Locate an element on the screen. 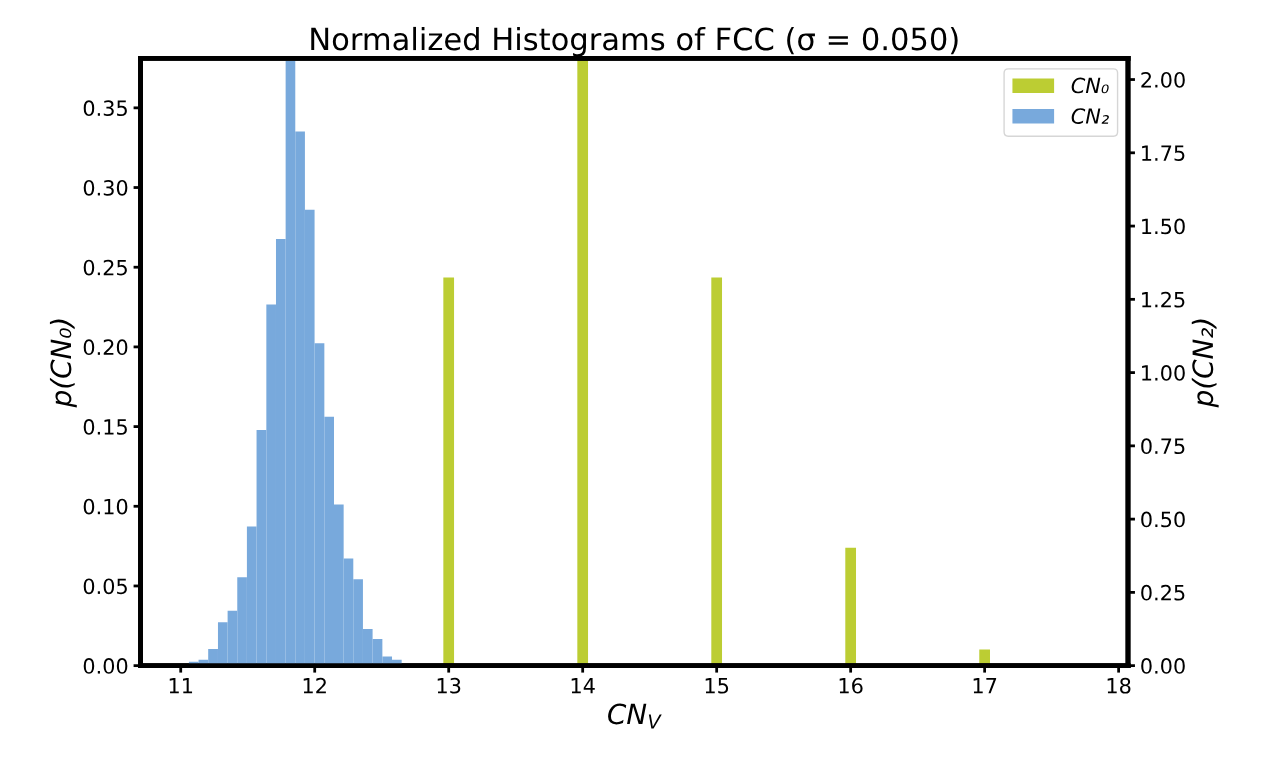 This screenshot has height=759, width=1266. y-tick-label: 0.00 is located at coordinates (105, 666).